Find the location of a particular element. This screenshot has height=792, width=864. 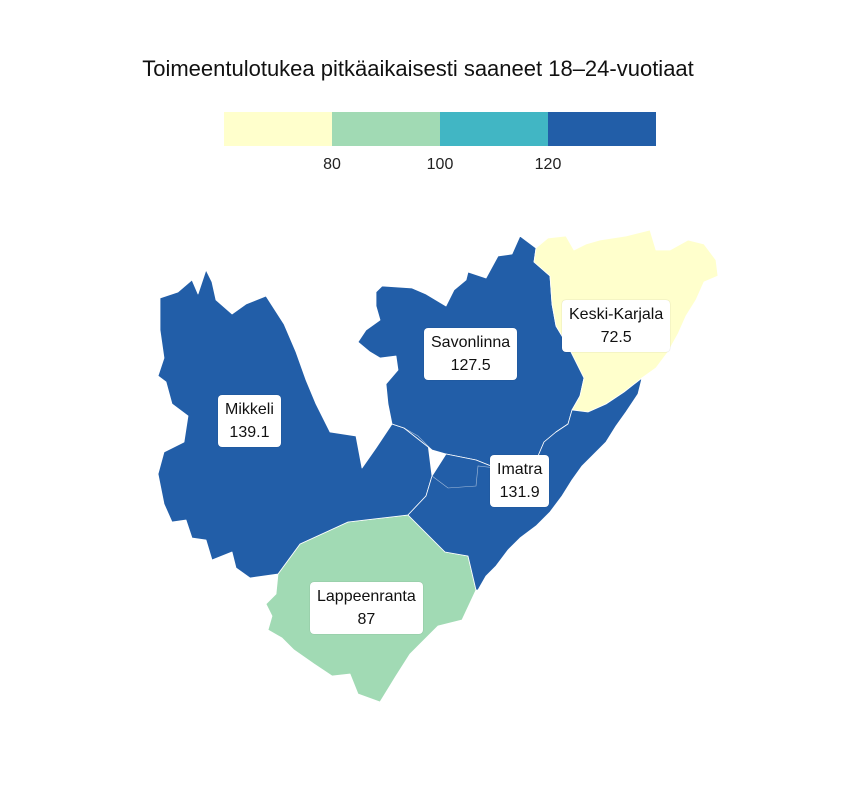

legend-bin-lowest is located at coordinates (278, 129).